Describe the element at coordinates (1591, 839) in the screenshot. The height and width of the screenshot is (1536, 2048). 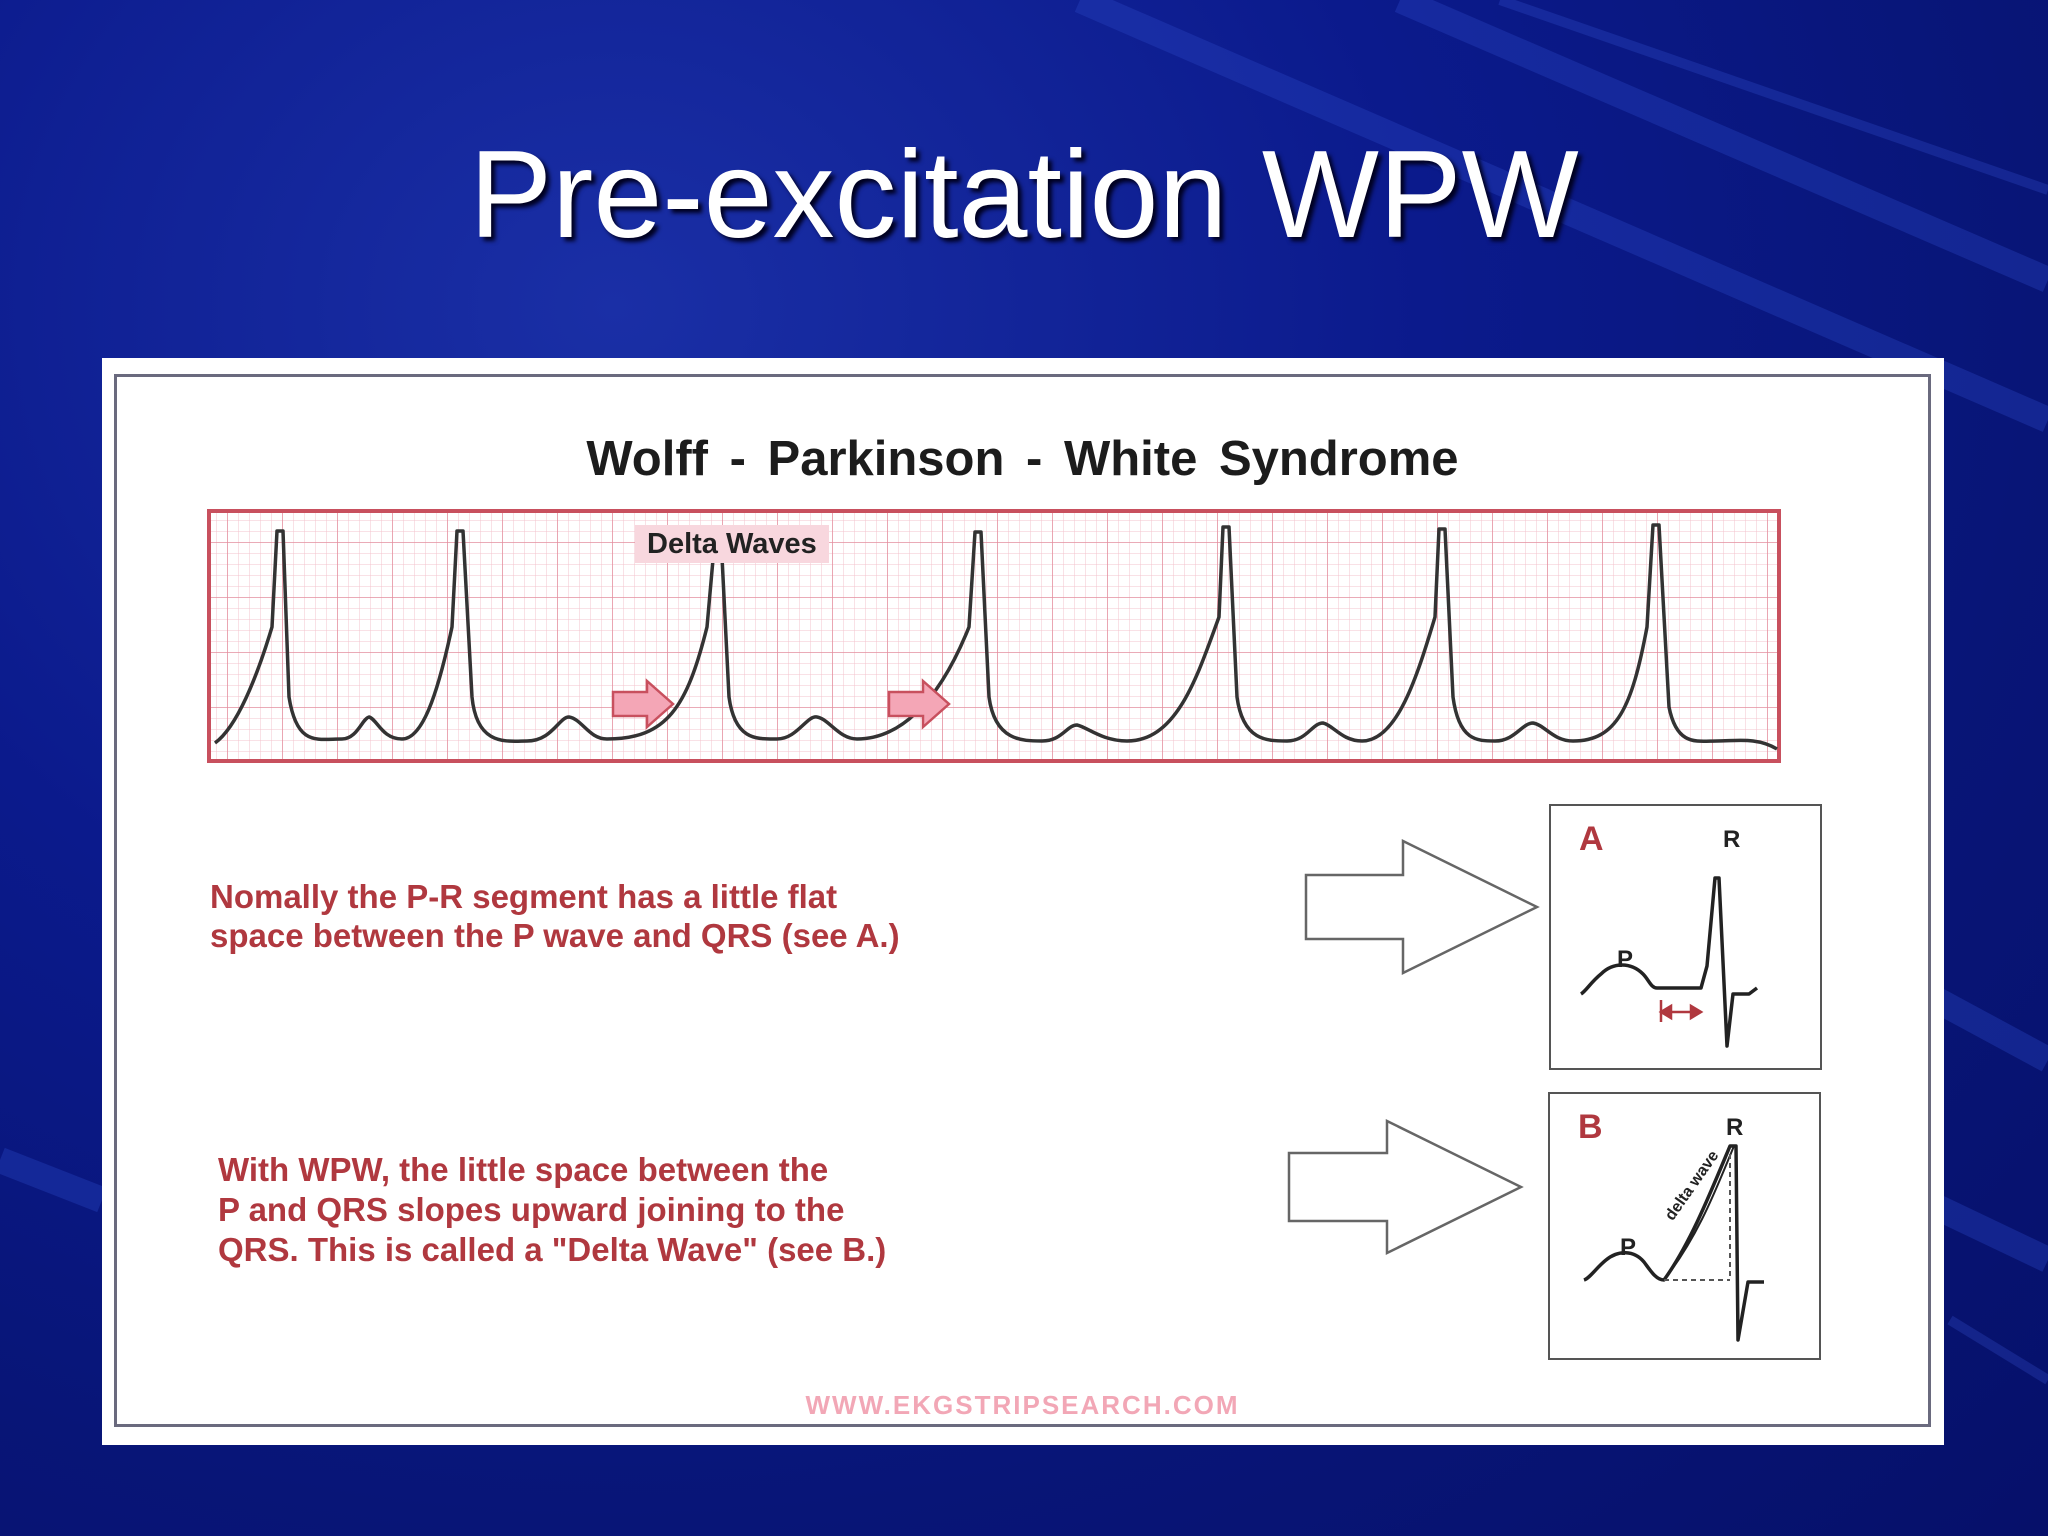
I see `diagram-a-letter: A` at that location.